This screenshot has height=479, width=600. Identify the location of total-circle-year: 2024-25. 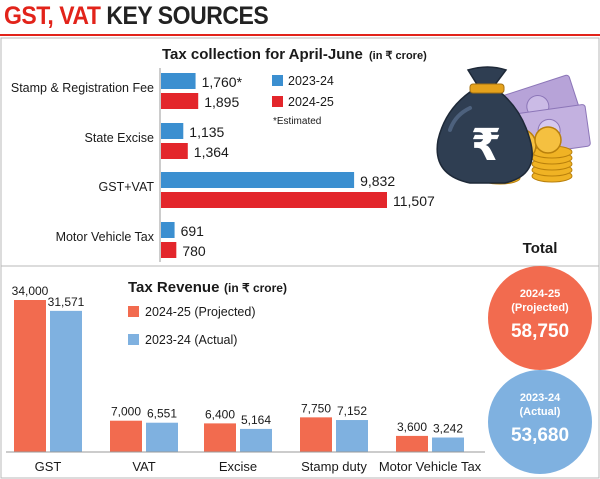
(540, 294).